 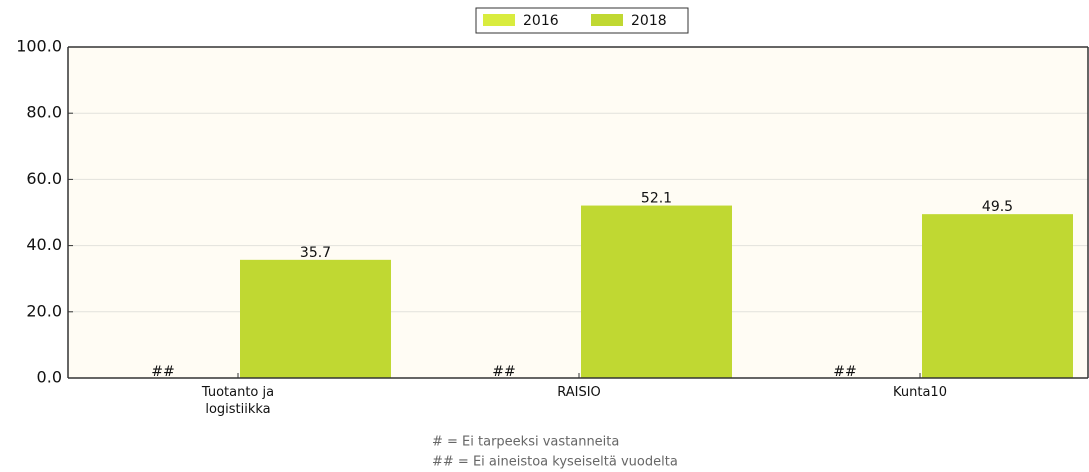 What do you see at coordinates (555, 462) in the screenshot?
I see `footnote: ## = Ei aineistoa kyseiseltä vuodelta` at bounding box center [555, 462].